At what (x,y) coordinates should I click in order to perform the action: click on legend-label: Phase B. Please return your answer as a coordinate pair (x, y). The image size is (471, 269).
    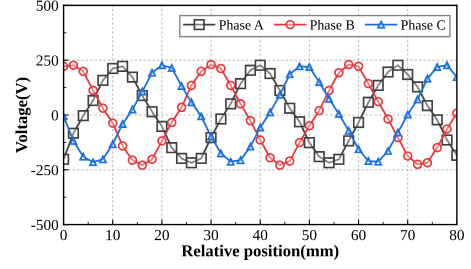
    Looking at the image, I should click on (332, 25).